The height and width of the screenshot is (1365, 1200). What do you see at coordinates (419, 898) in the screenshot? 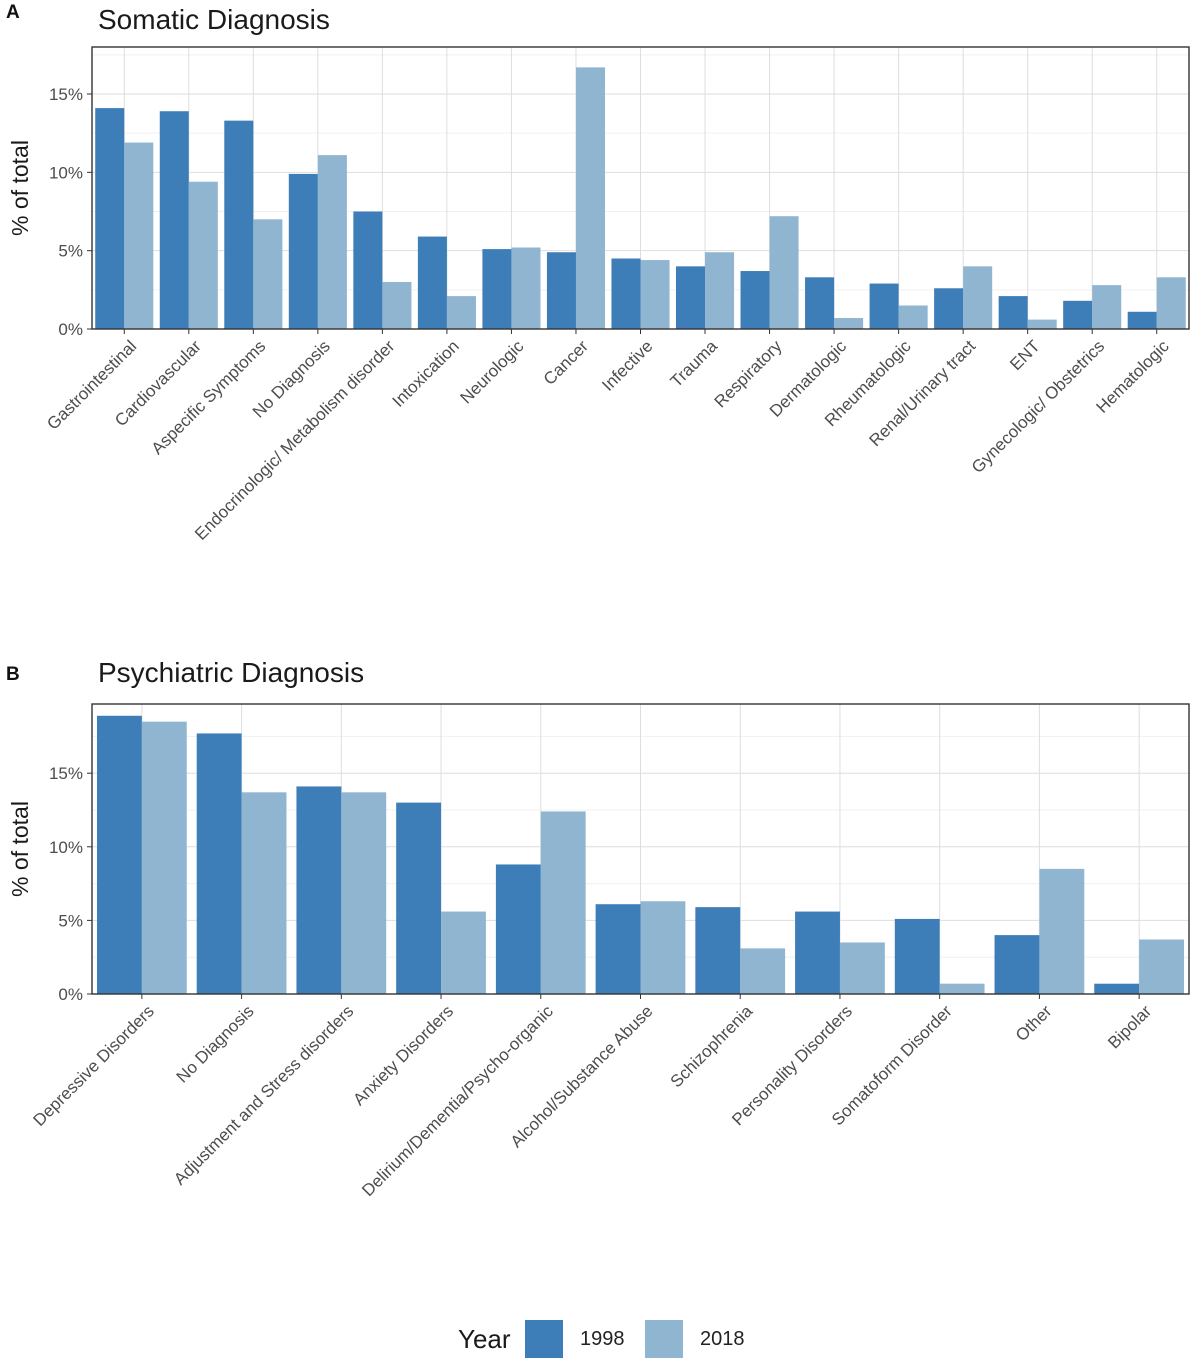
I see `bar-anxiety-disorders-1998` at bounding box center [419, 898].